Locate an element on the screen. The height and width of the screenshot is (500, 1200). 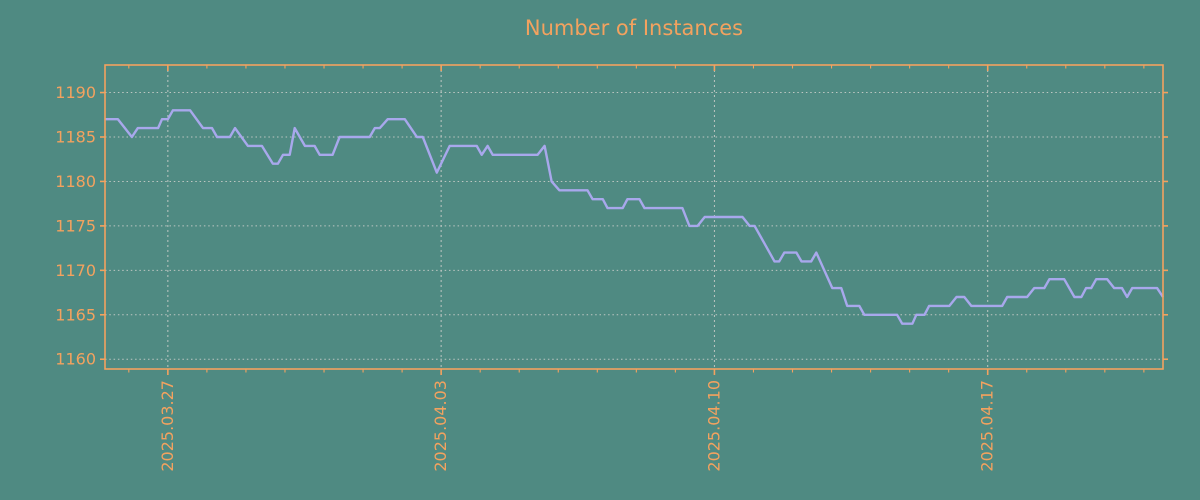
x-tick-label: 2025.04.17 is located at coordinates (987, 426).